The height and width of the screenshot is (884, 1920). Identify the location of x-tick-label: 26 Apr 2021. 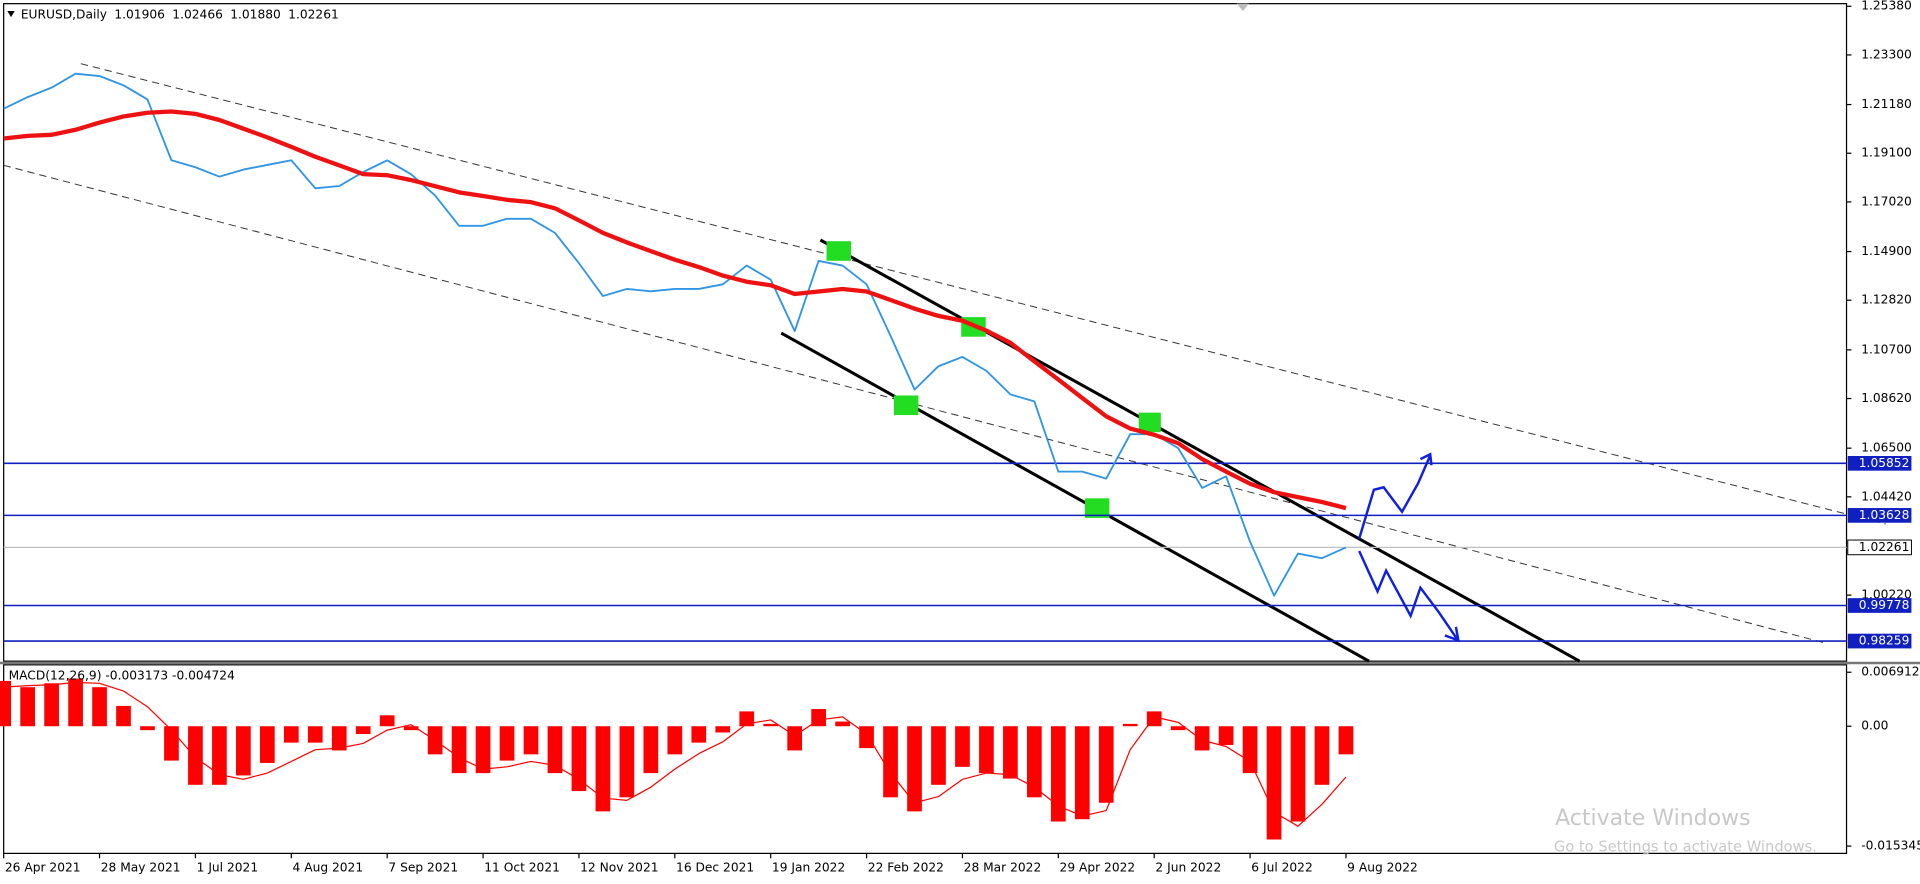
(43, 868).